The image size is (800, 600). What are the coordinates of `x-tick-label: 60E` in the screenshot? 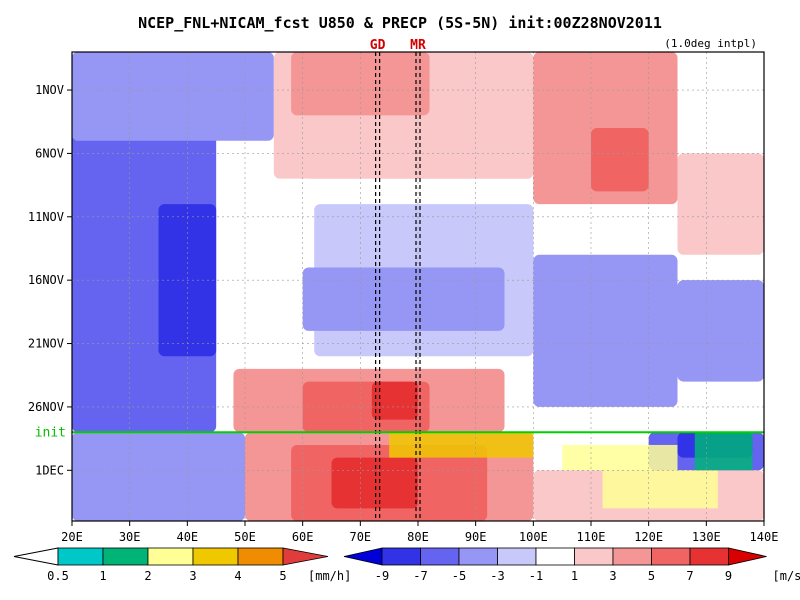 It's located at (303, 537).